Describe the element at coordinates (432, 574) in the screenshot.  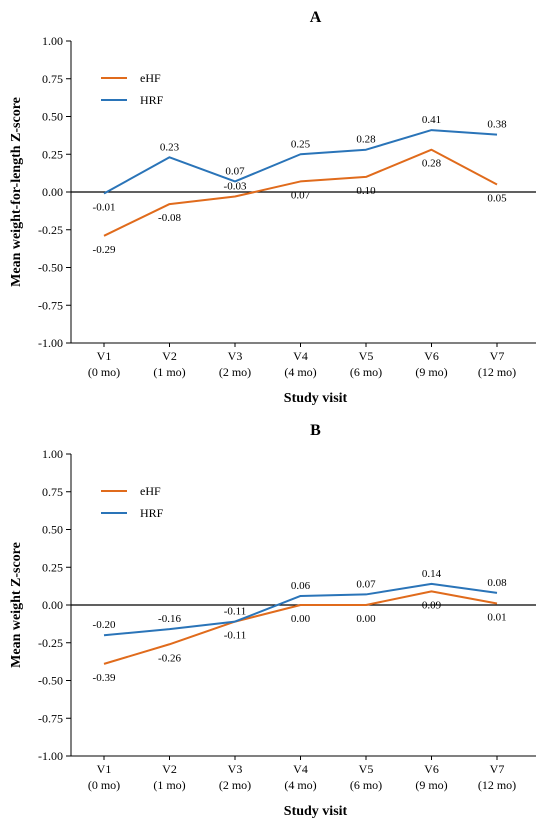
I see `data-label: 0.14` at that location.